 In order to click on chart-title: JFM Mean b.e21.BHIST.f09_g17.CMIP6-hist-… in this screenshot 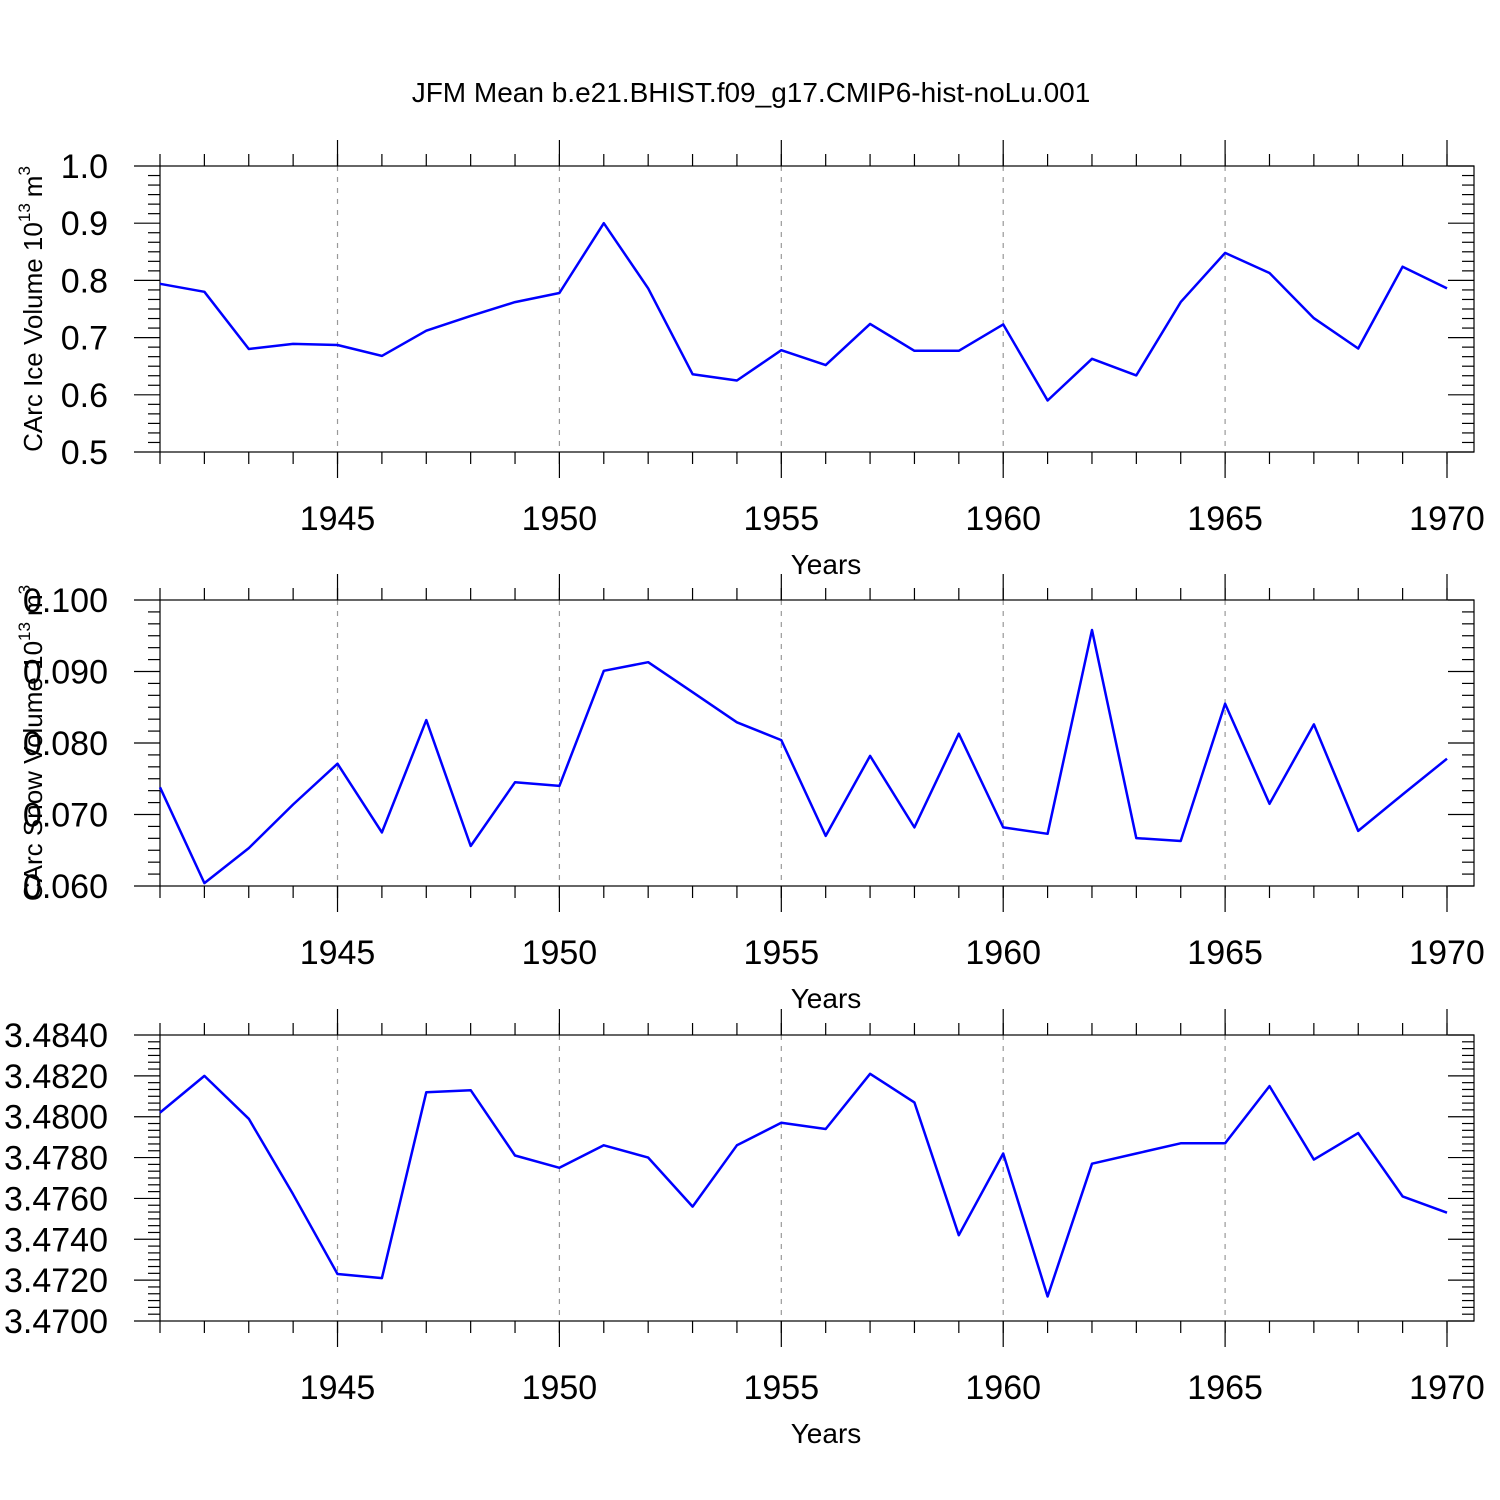, I will do `click(751, 92)`.